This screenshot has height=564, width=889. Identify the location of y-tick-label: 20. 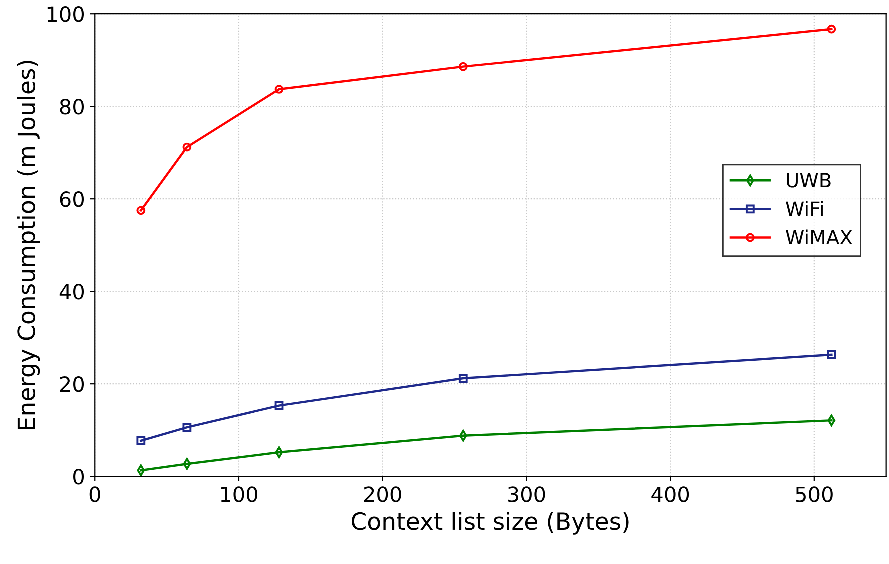
(72, 384).